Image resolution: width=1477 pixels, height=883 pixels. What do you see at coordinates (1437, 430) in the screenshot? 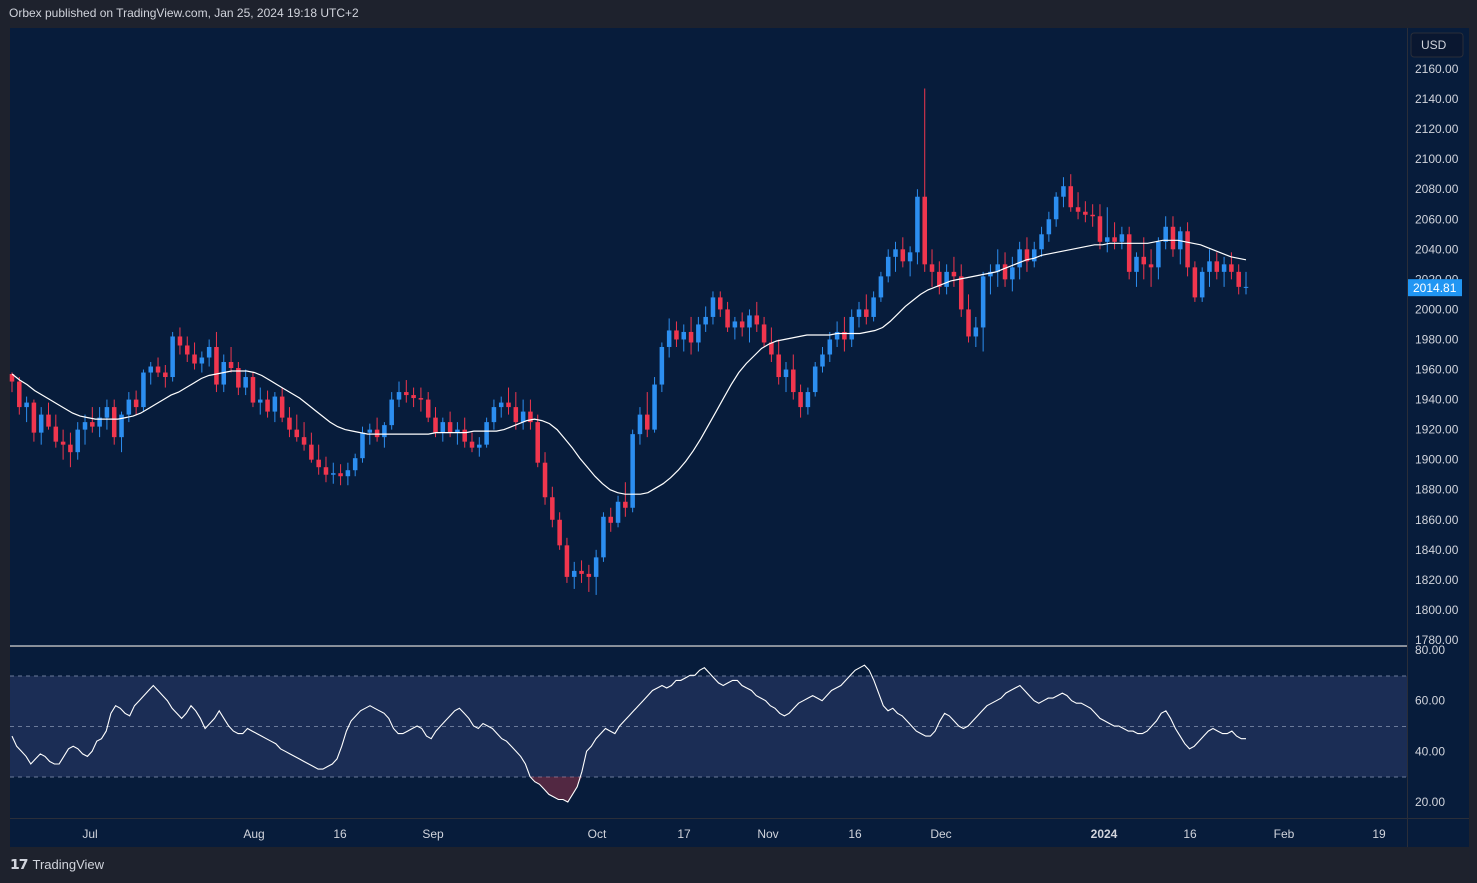
I see `price-tick-label: 1920.00` at bounding box center [1437, 430].